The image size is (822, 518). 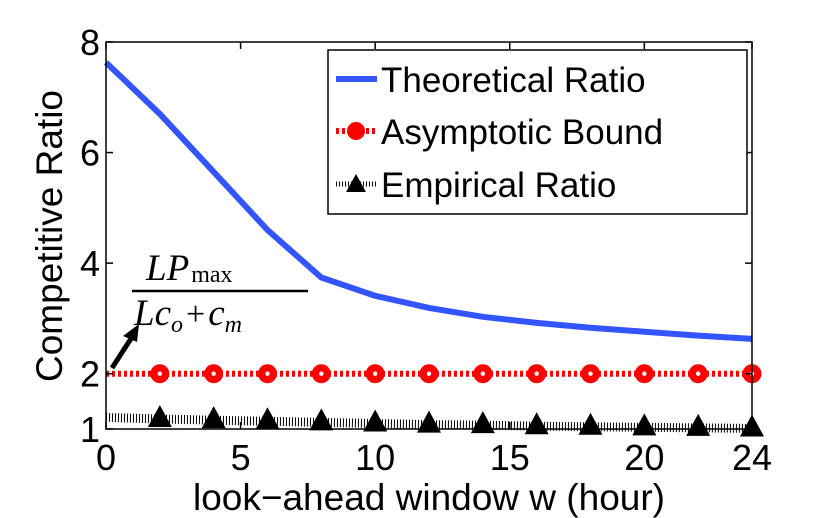 What do you see at coordinates (90, 42) in the screenshot?
I see `y-tick-label: 8` at bounding box center [90, 42].